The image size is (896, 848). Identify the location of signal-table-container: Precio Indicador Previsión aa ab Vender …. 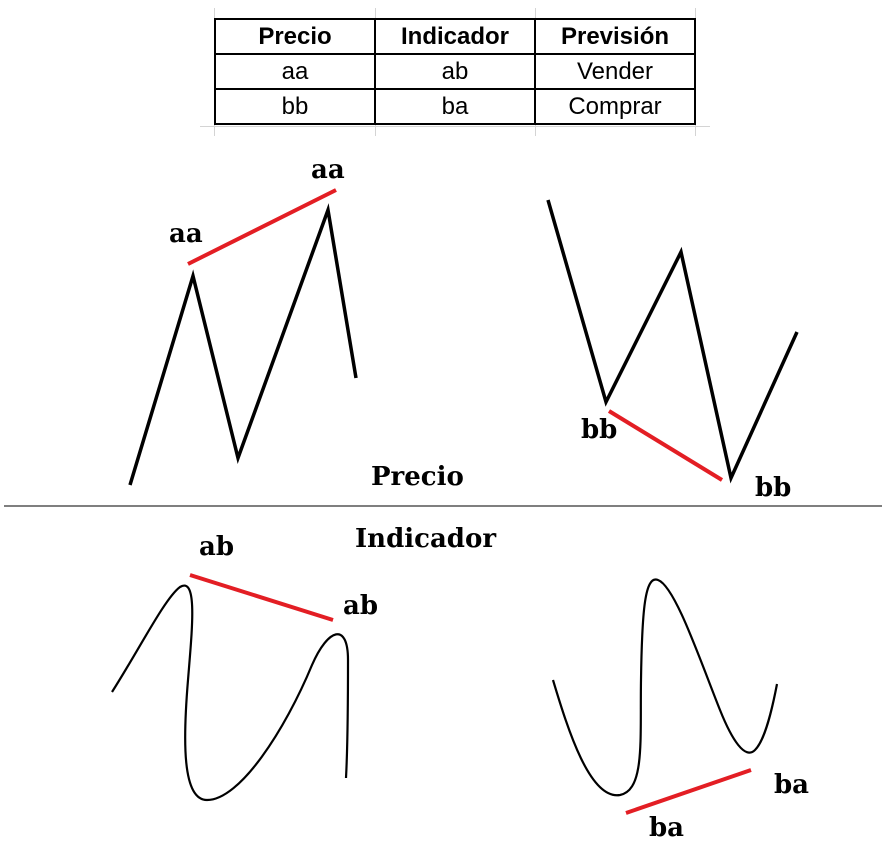
(455, 71).